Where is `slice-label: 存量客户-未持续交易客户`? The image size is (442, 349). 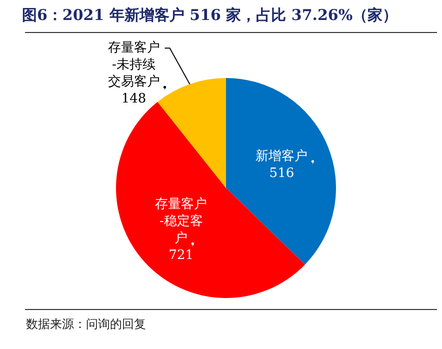 slice-label: 存量客户-未持续交易客户 is located at coordinates (134, 65).